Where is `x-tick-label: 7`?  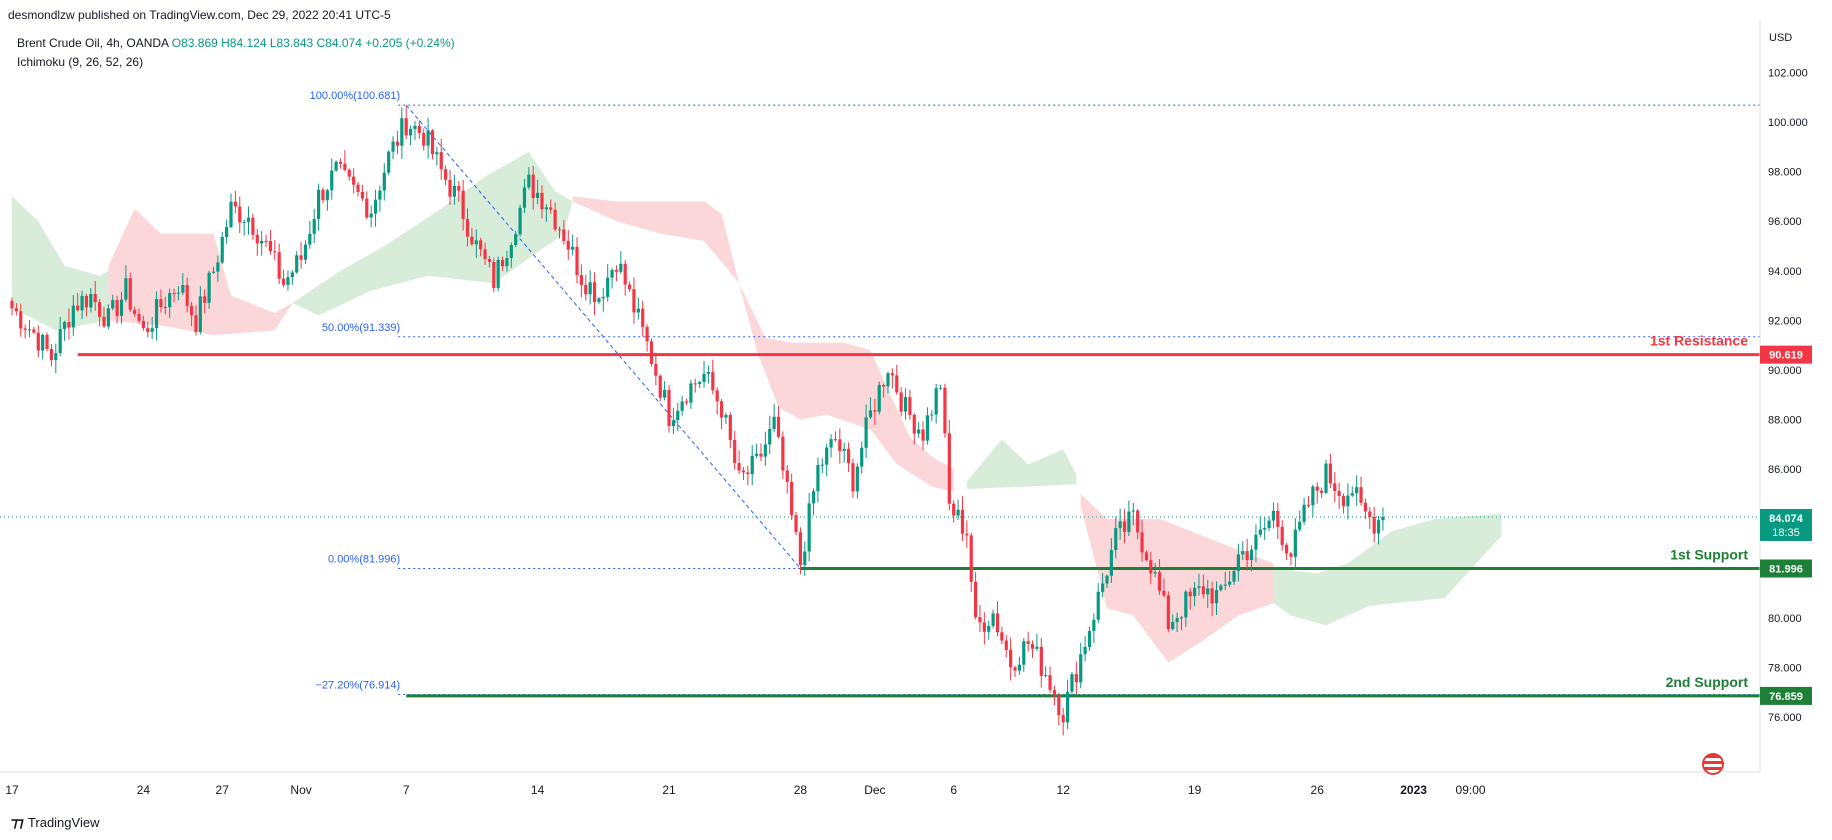 x-tick-label: 7 is located at coordinates (406, 790).